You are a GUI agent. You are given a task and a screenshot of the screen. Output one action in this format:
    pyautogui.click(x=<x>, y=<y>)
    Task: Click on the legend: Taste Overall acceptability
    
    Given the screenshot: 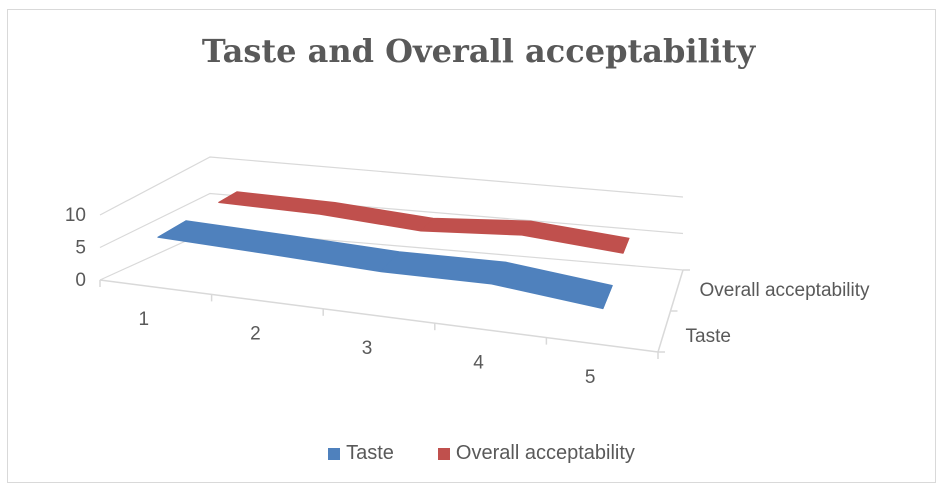 What is the action you would take?
    pyautogui.click(x=471, y=453)
    